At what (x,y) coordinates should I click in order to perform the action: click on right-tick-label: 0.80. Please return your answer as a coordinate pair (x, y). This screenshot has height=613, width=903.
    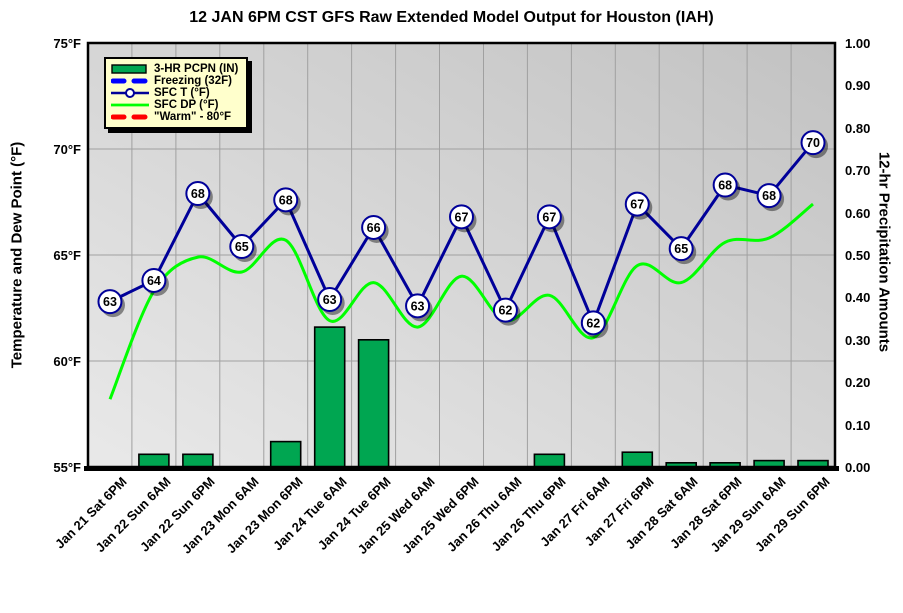
    Looking at the image, I should click on (858, 128).